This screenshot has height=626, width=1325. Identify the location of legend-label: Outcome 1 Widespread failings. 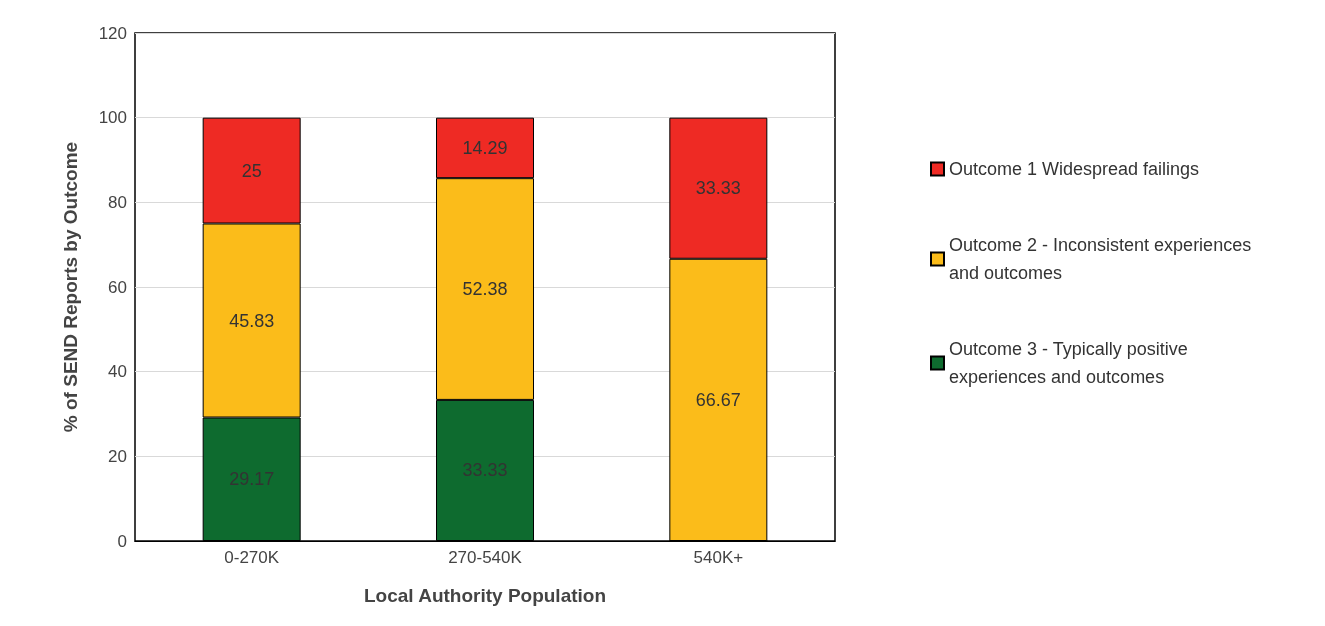
(1074, 169).